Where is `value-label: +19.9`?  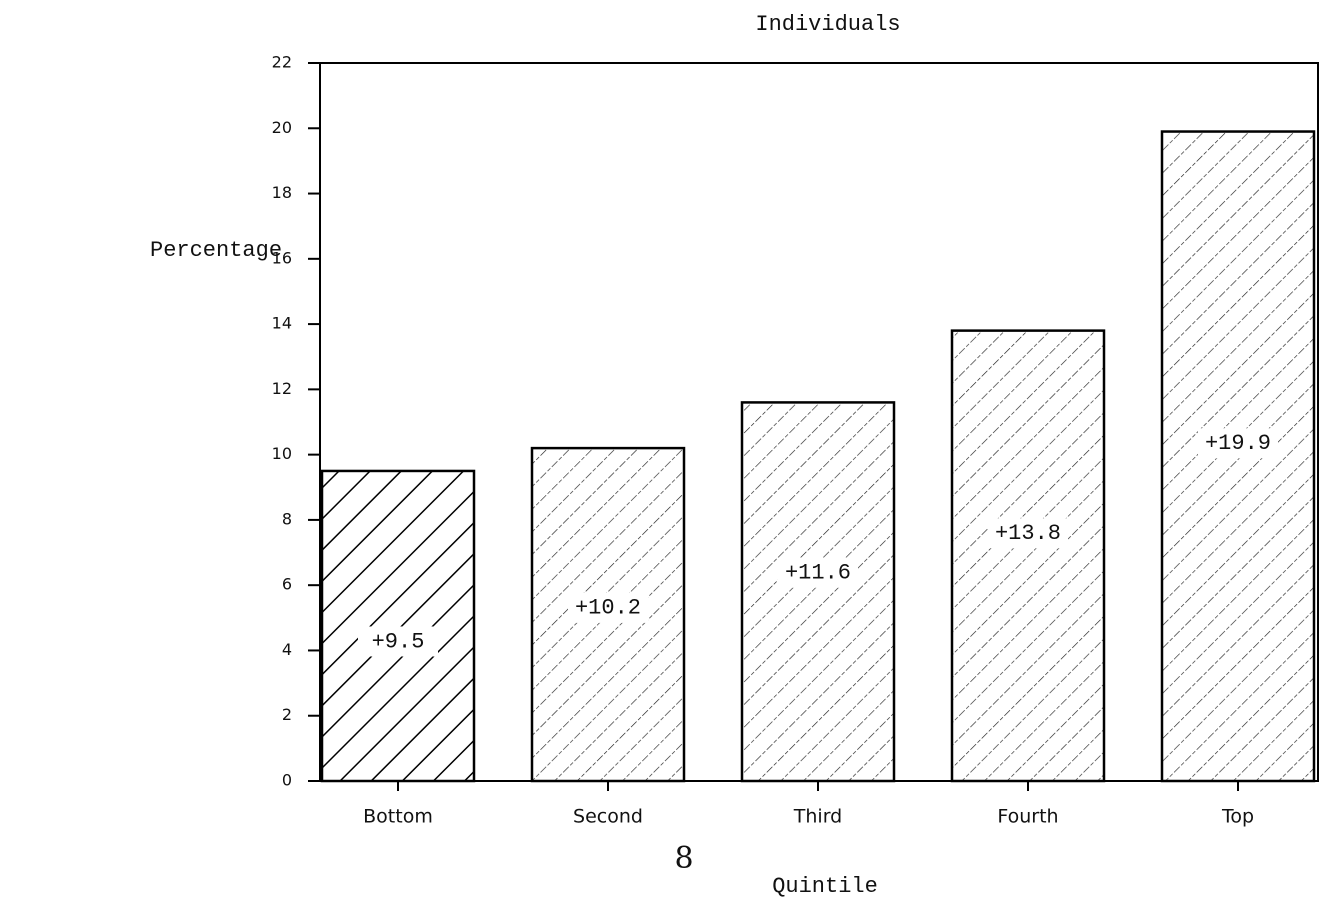 value-label: +19.9 is located at coordinates (1238, 443).